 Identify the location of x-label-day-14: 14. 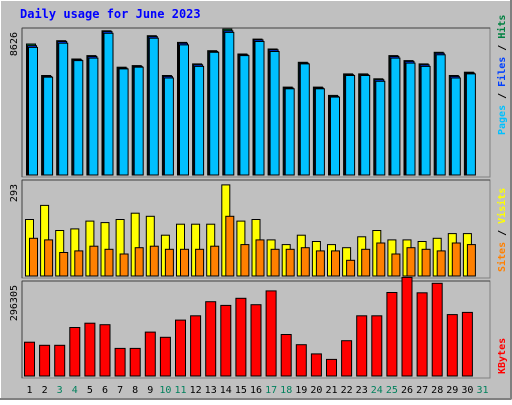
(226, 390).